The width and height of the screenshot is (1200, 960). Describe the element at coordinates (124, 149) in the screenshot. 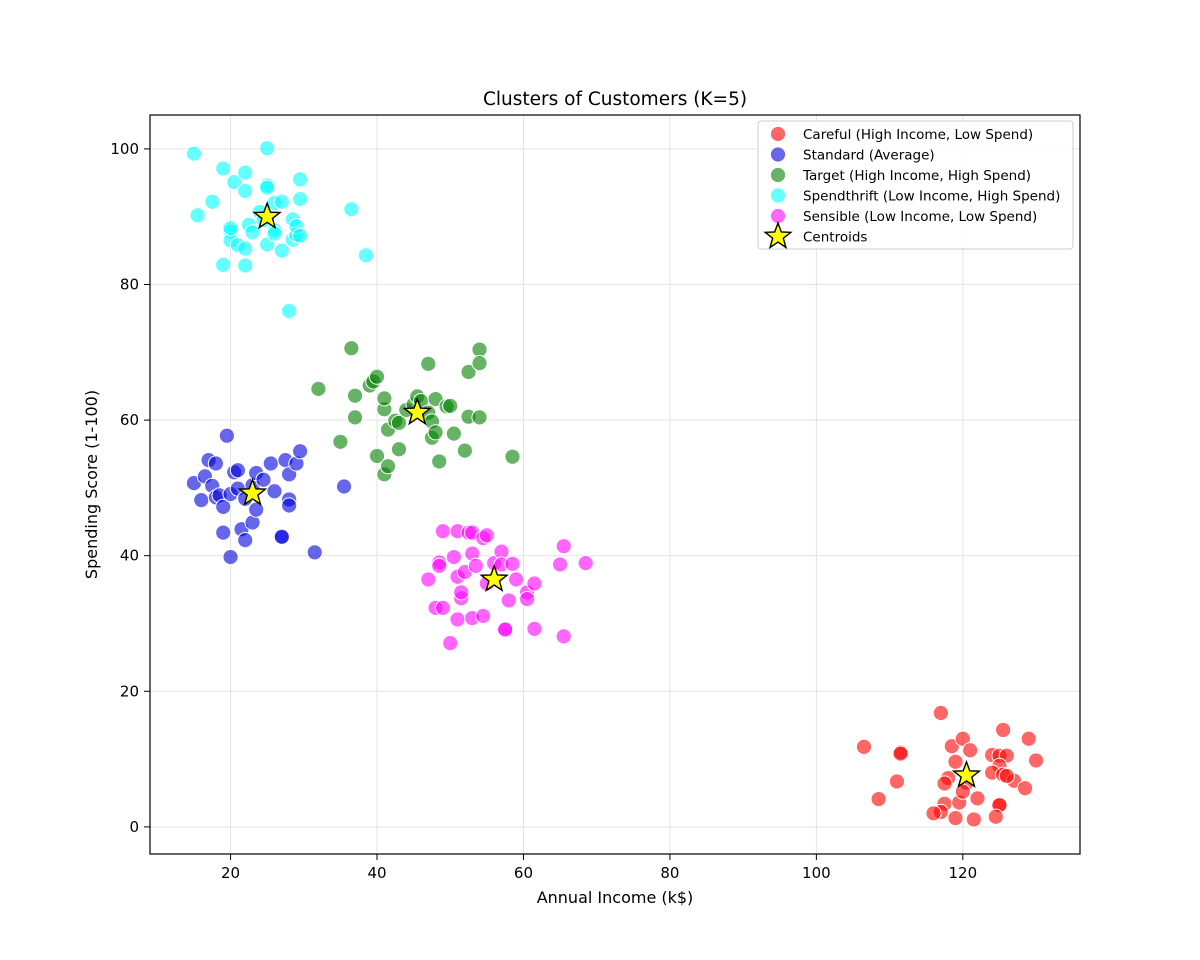

I see `y-tick-label: 100` at that location.